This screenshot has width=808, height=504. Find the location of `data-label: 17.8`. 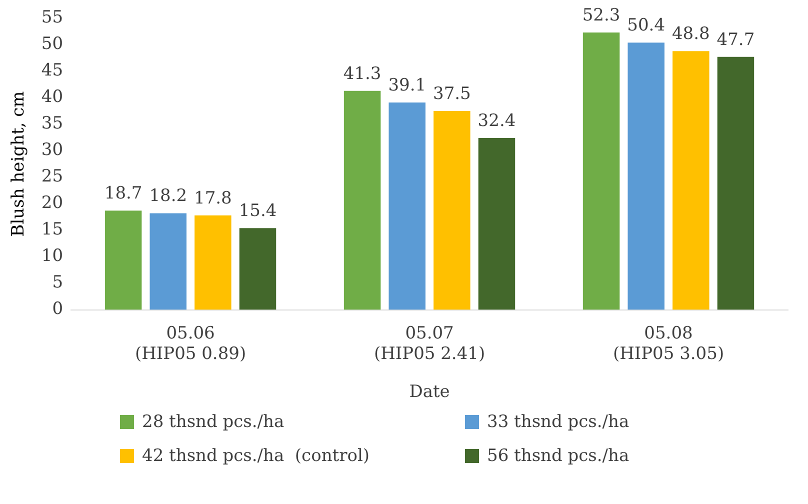

data-label: 17.8 is located at coordinates (213, 198).